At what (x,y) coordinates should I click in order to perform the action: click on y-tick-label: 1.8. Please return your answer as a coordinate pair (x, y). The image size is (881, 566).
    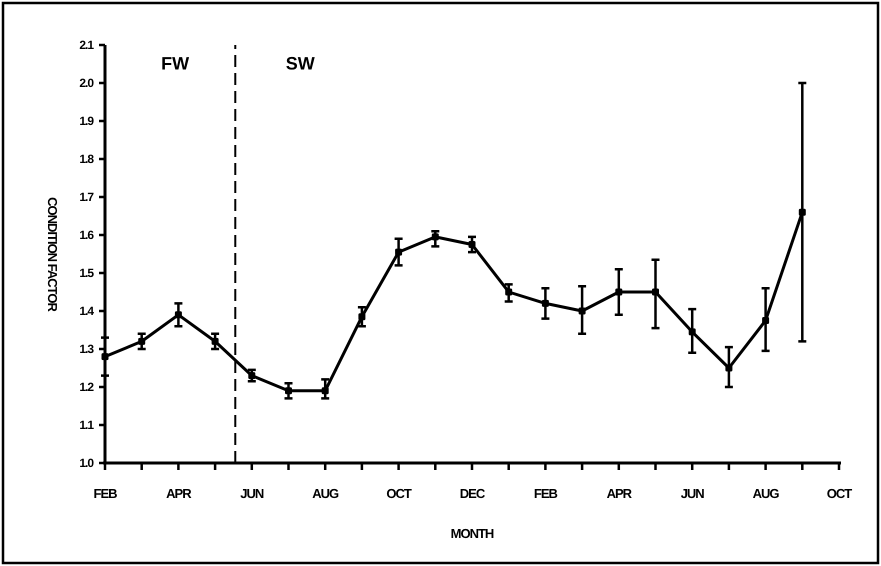
    Looking at the image, I should click on (86, 159).